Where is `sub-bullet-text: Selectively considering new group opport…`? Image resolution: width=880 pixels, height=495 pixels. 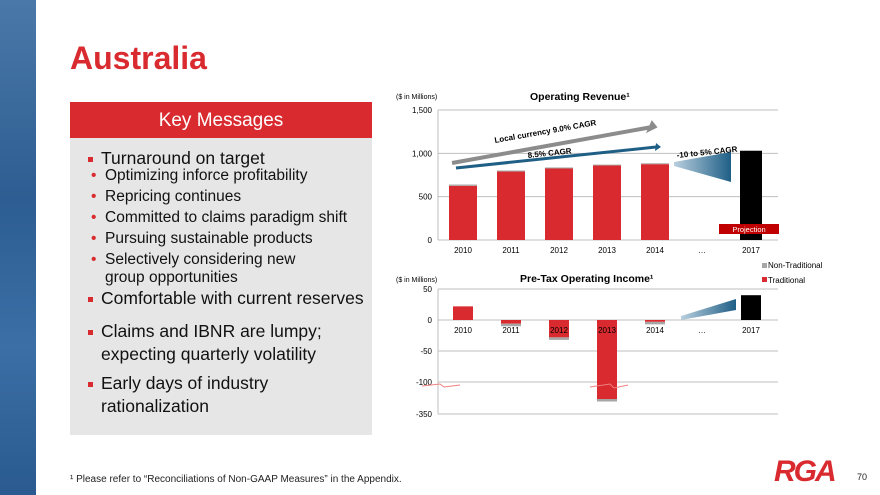
sub-bullet-text: Selectively considering new group opport… is located at coordinates (200, 268).